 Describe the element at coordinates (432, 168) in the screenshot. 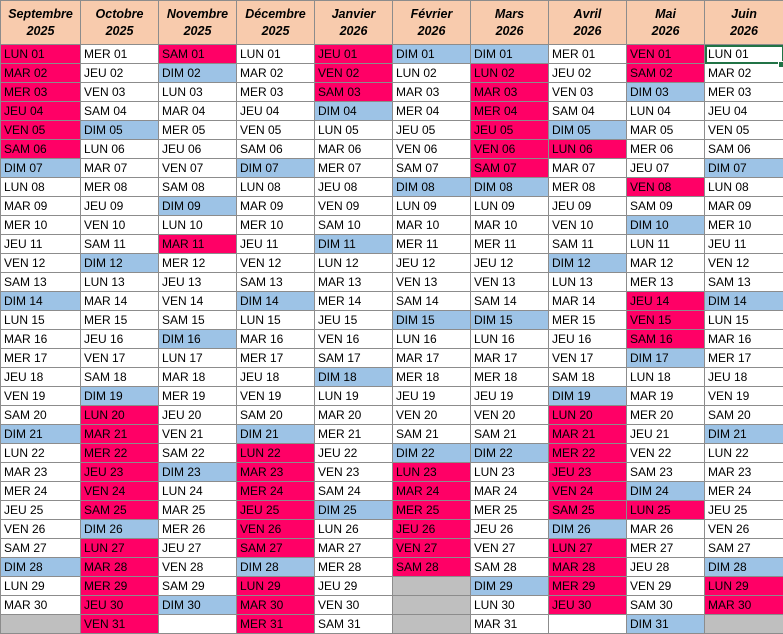

I see `day-cell: SAM 07` at that location.